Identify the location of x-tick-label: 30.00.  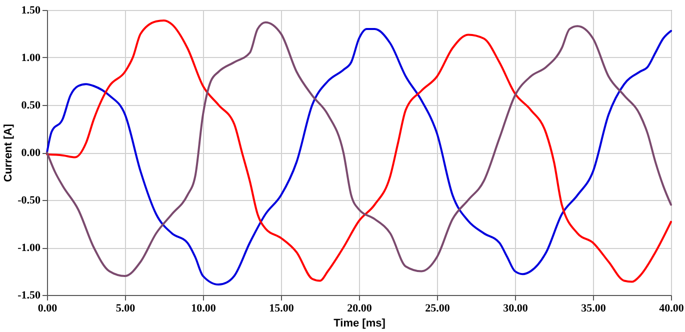
(515, 308).